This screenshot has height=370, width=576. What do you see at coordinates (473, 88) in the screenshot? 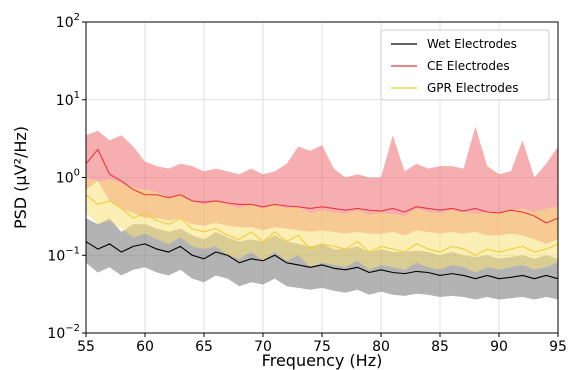
I see `legend-label: GPR Electrodes` at bounding box center [473, 88].